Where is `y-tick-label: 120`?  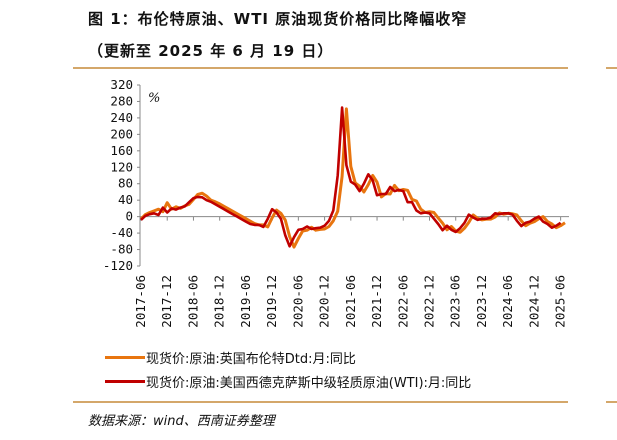
y-tick-label: 120 is located at coordinates (121, 166).